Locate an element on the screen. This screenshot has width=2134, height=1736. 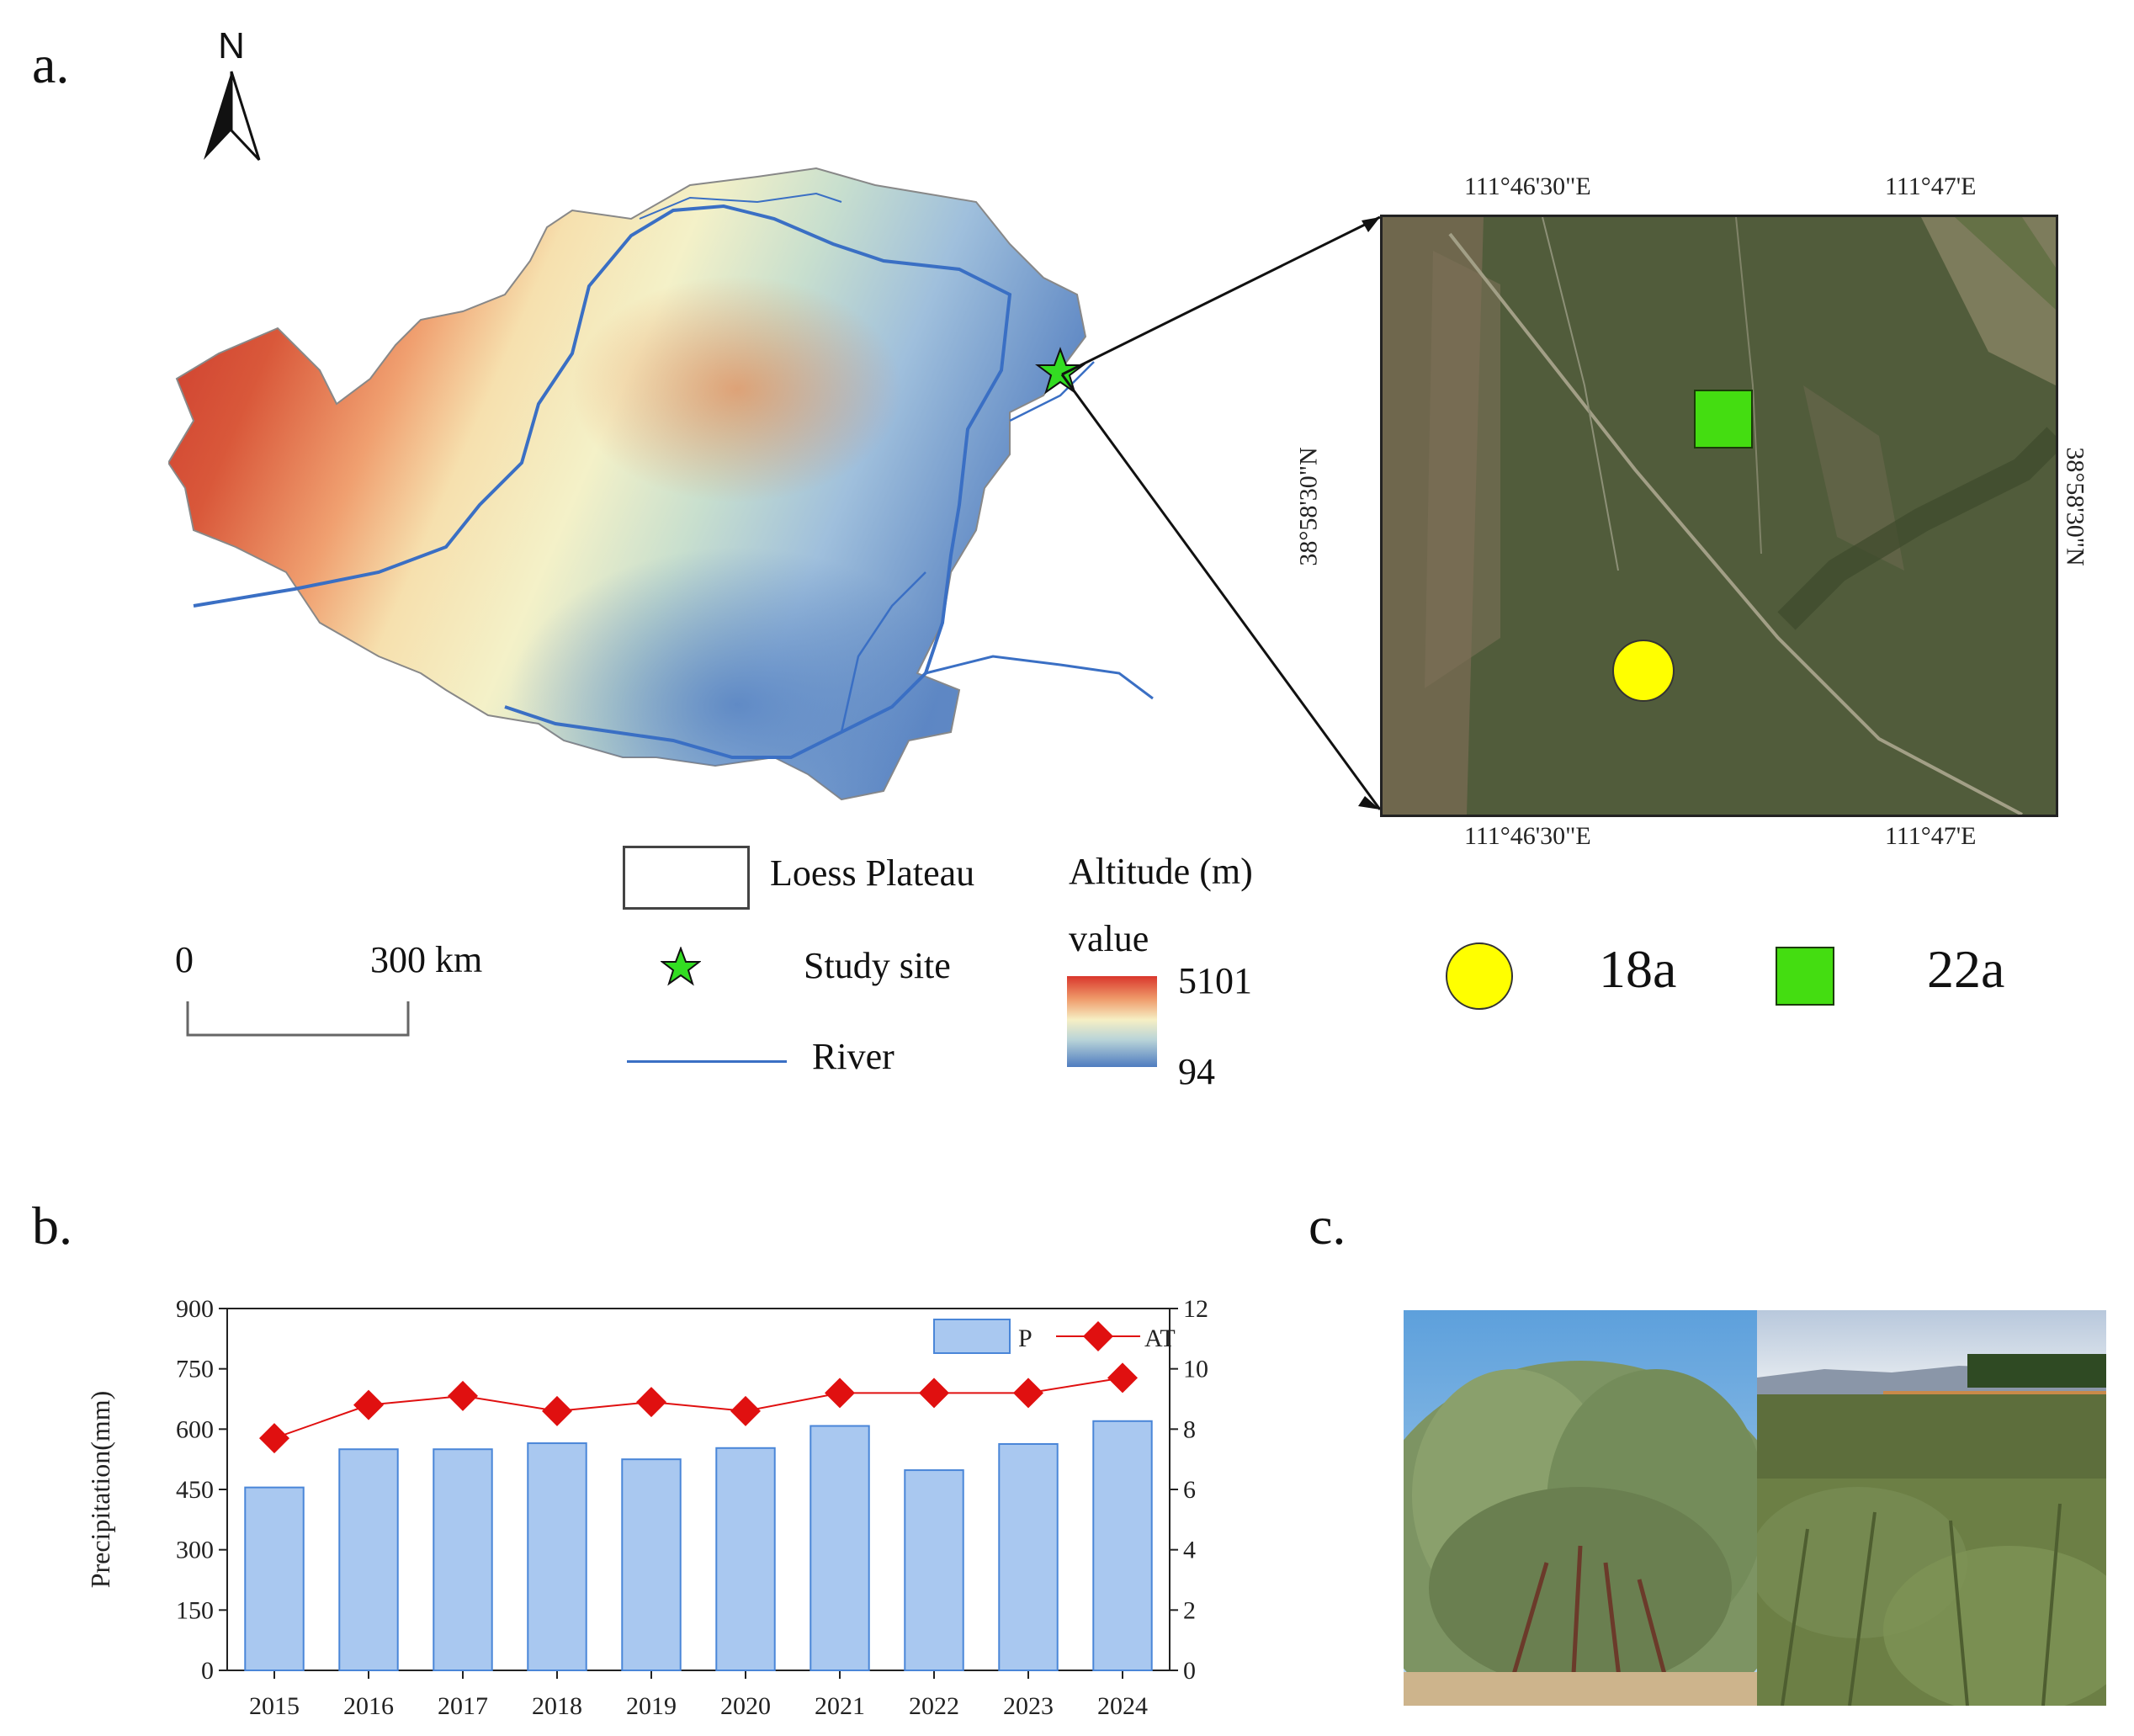
inset-right-coord: 38°58'30"N is located at coordinates (2075, 506).